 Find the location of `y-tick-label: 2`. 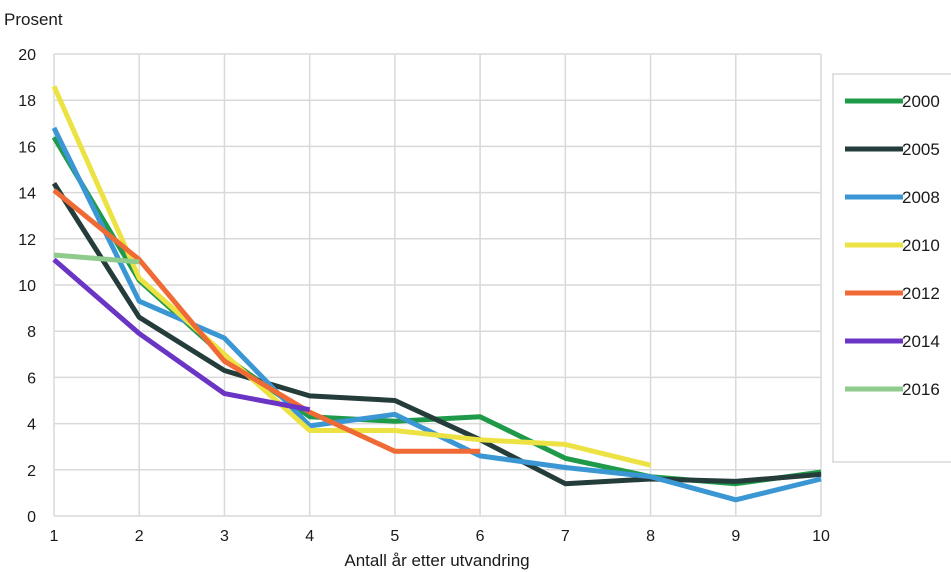

y-tick-label: 2 is located at coordinates (31, 471).